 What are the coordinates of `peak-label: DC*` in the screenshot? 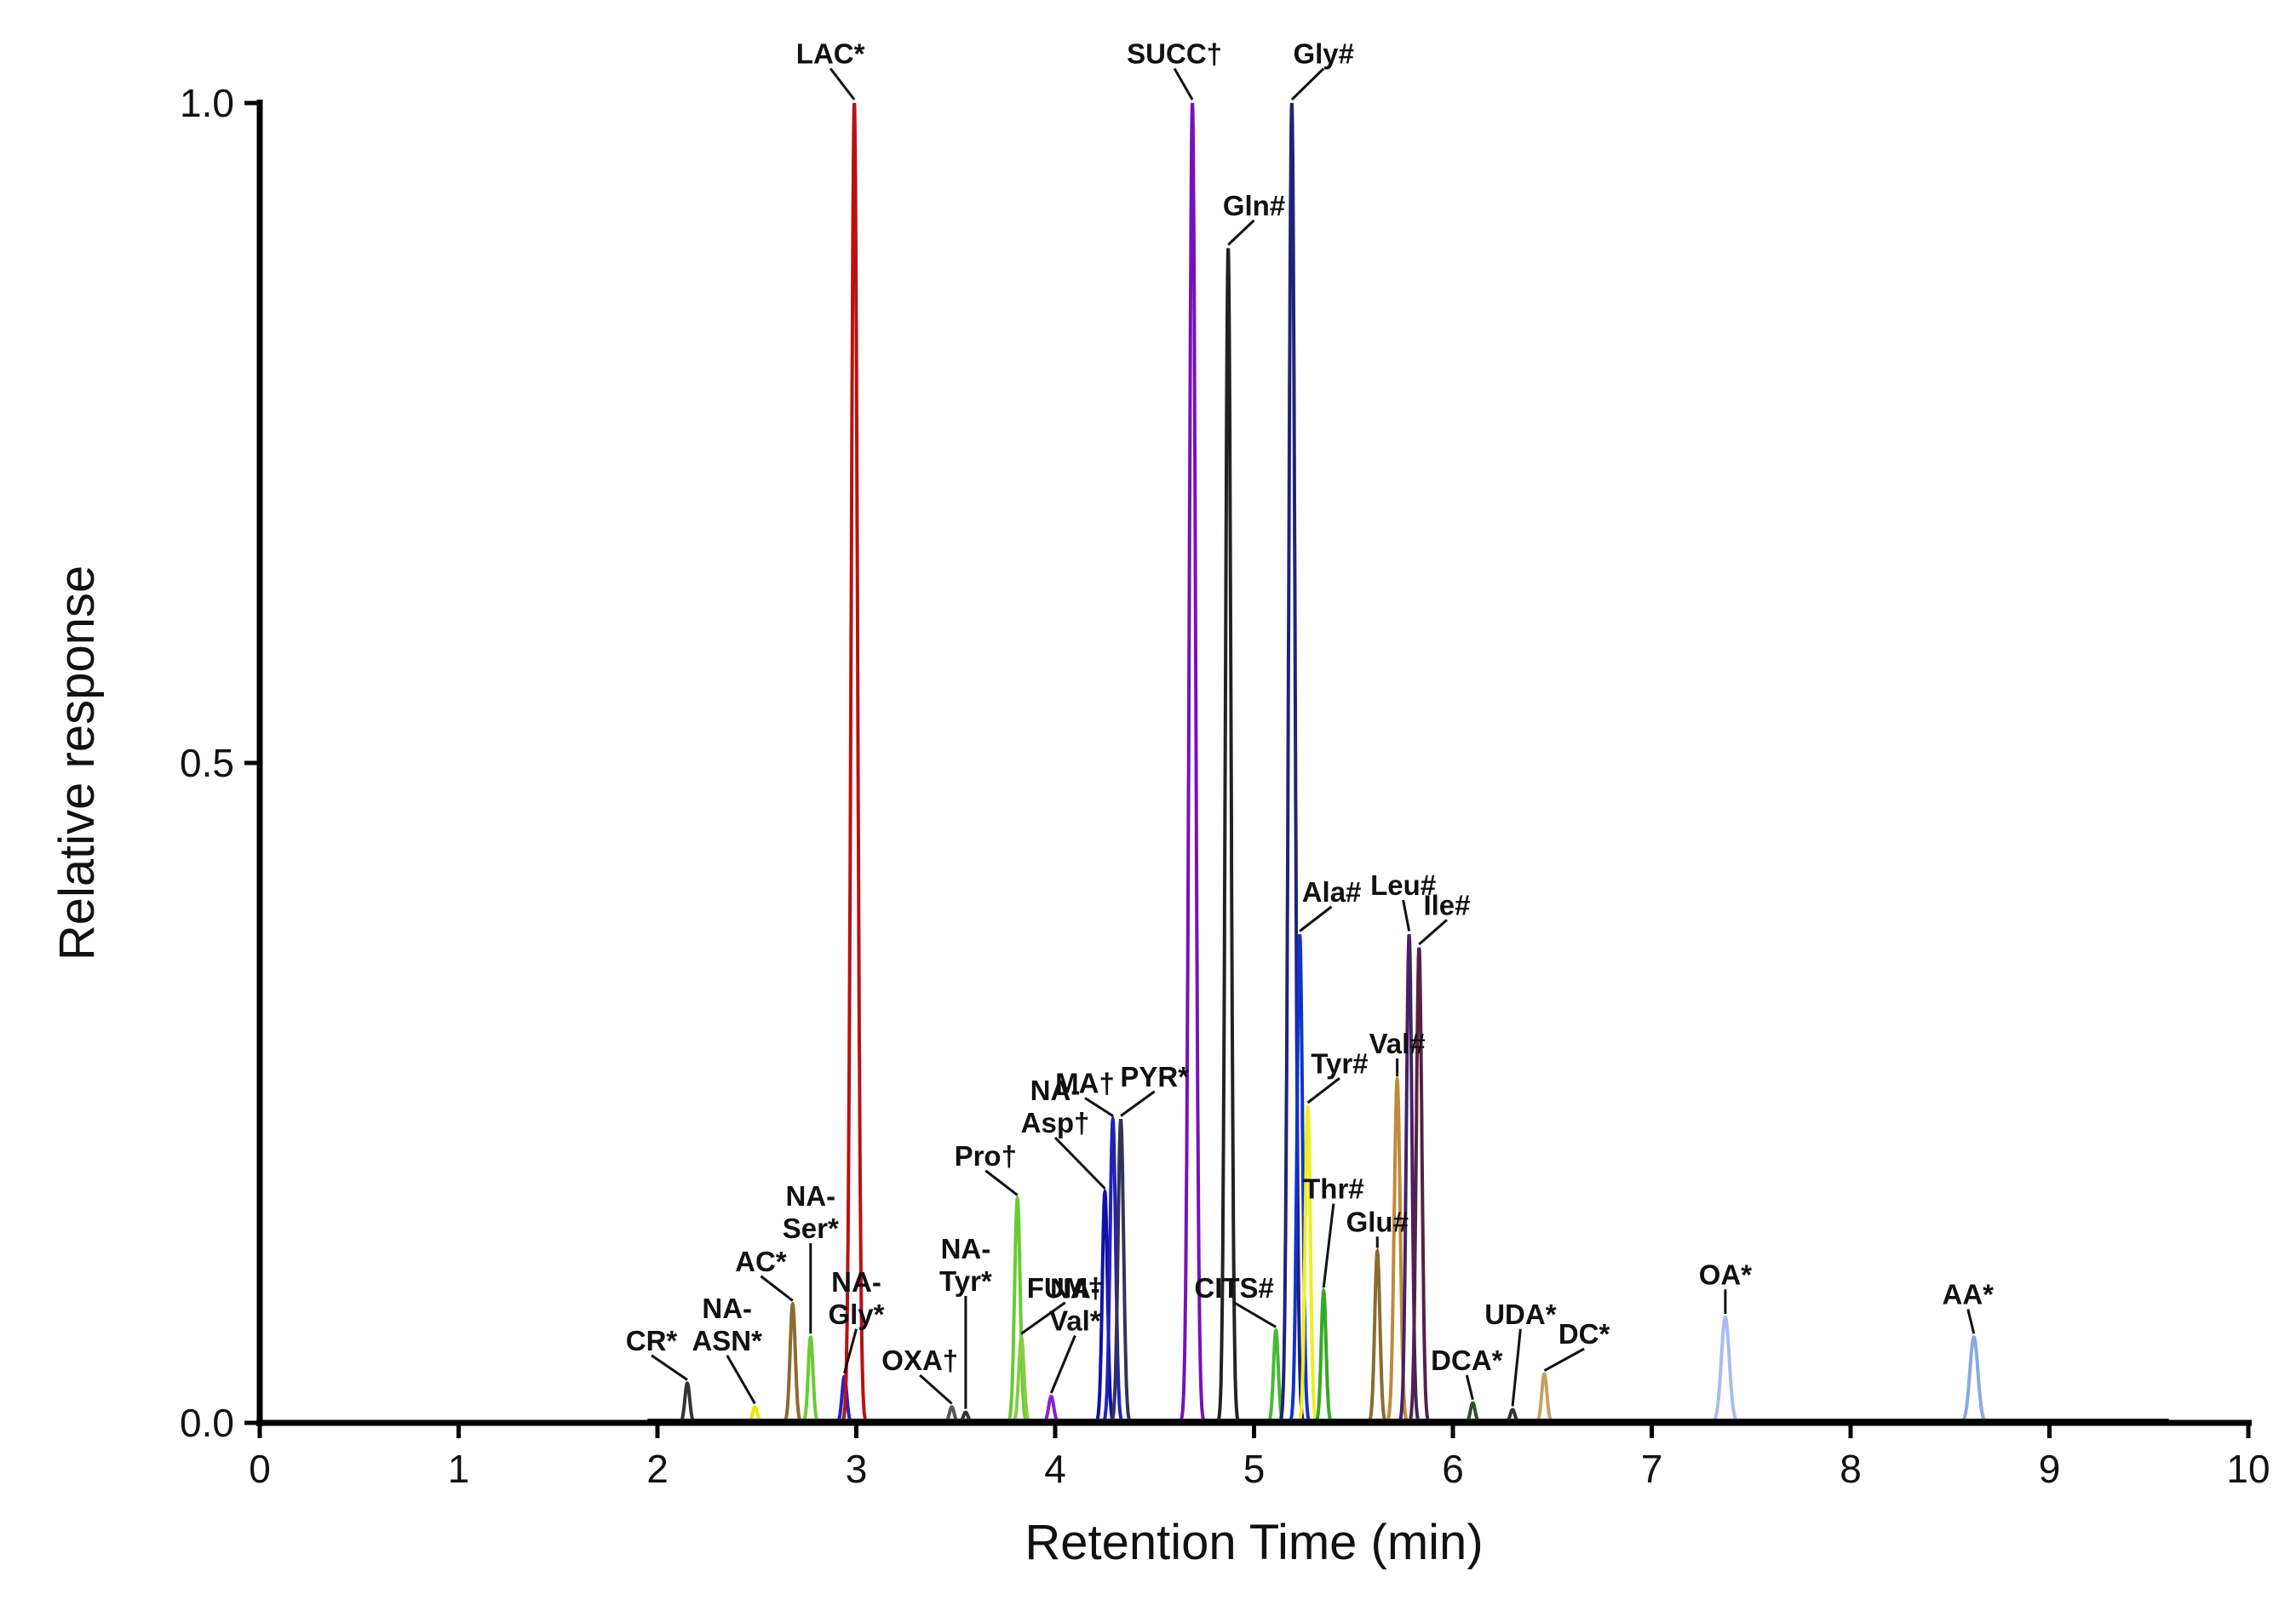 It's located at (1584, 1334).